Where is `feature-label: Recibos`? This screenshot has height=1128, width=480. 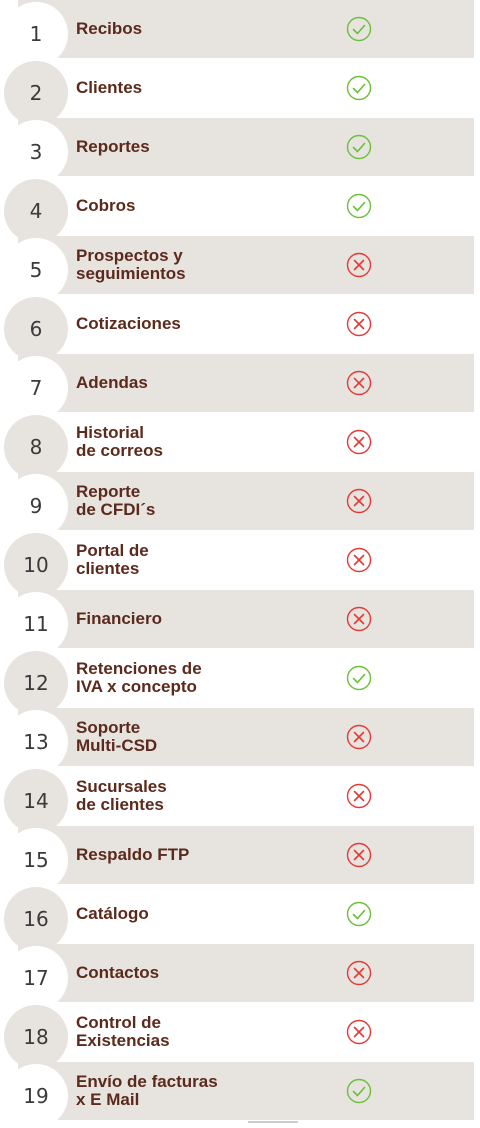
feature-label: Recibos is located at coordinates (109, 28).